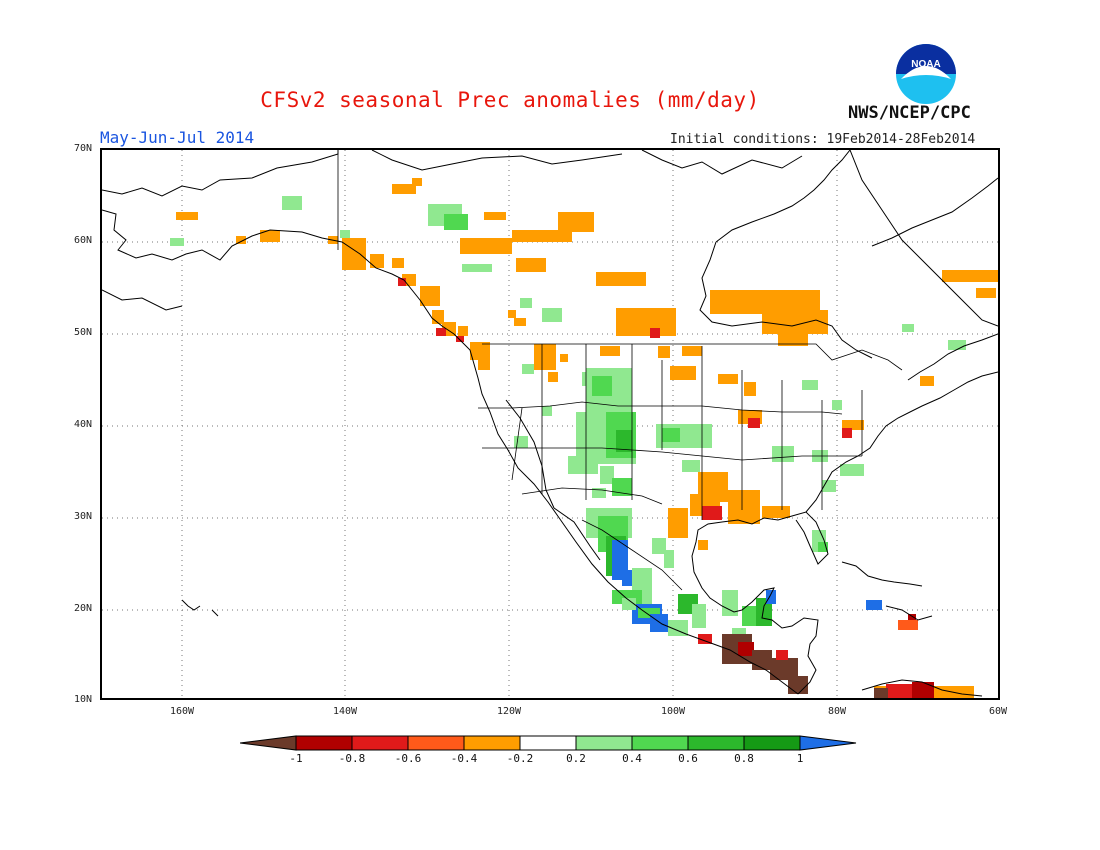 The width and height of the screenshot is (1100, 850). Describe the element at coordinates (464, 758) in the screenshot. I see `colorbar-label: -0.4` at that location.